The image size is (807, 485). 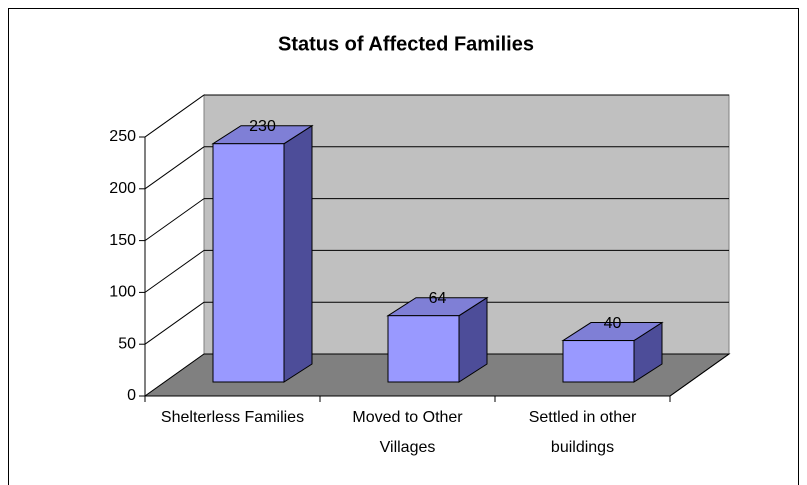 What do you see at coordinates (438, 298) in the screenshot?
I see `data-label: 64` at bounding box center [438, 298].